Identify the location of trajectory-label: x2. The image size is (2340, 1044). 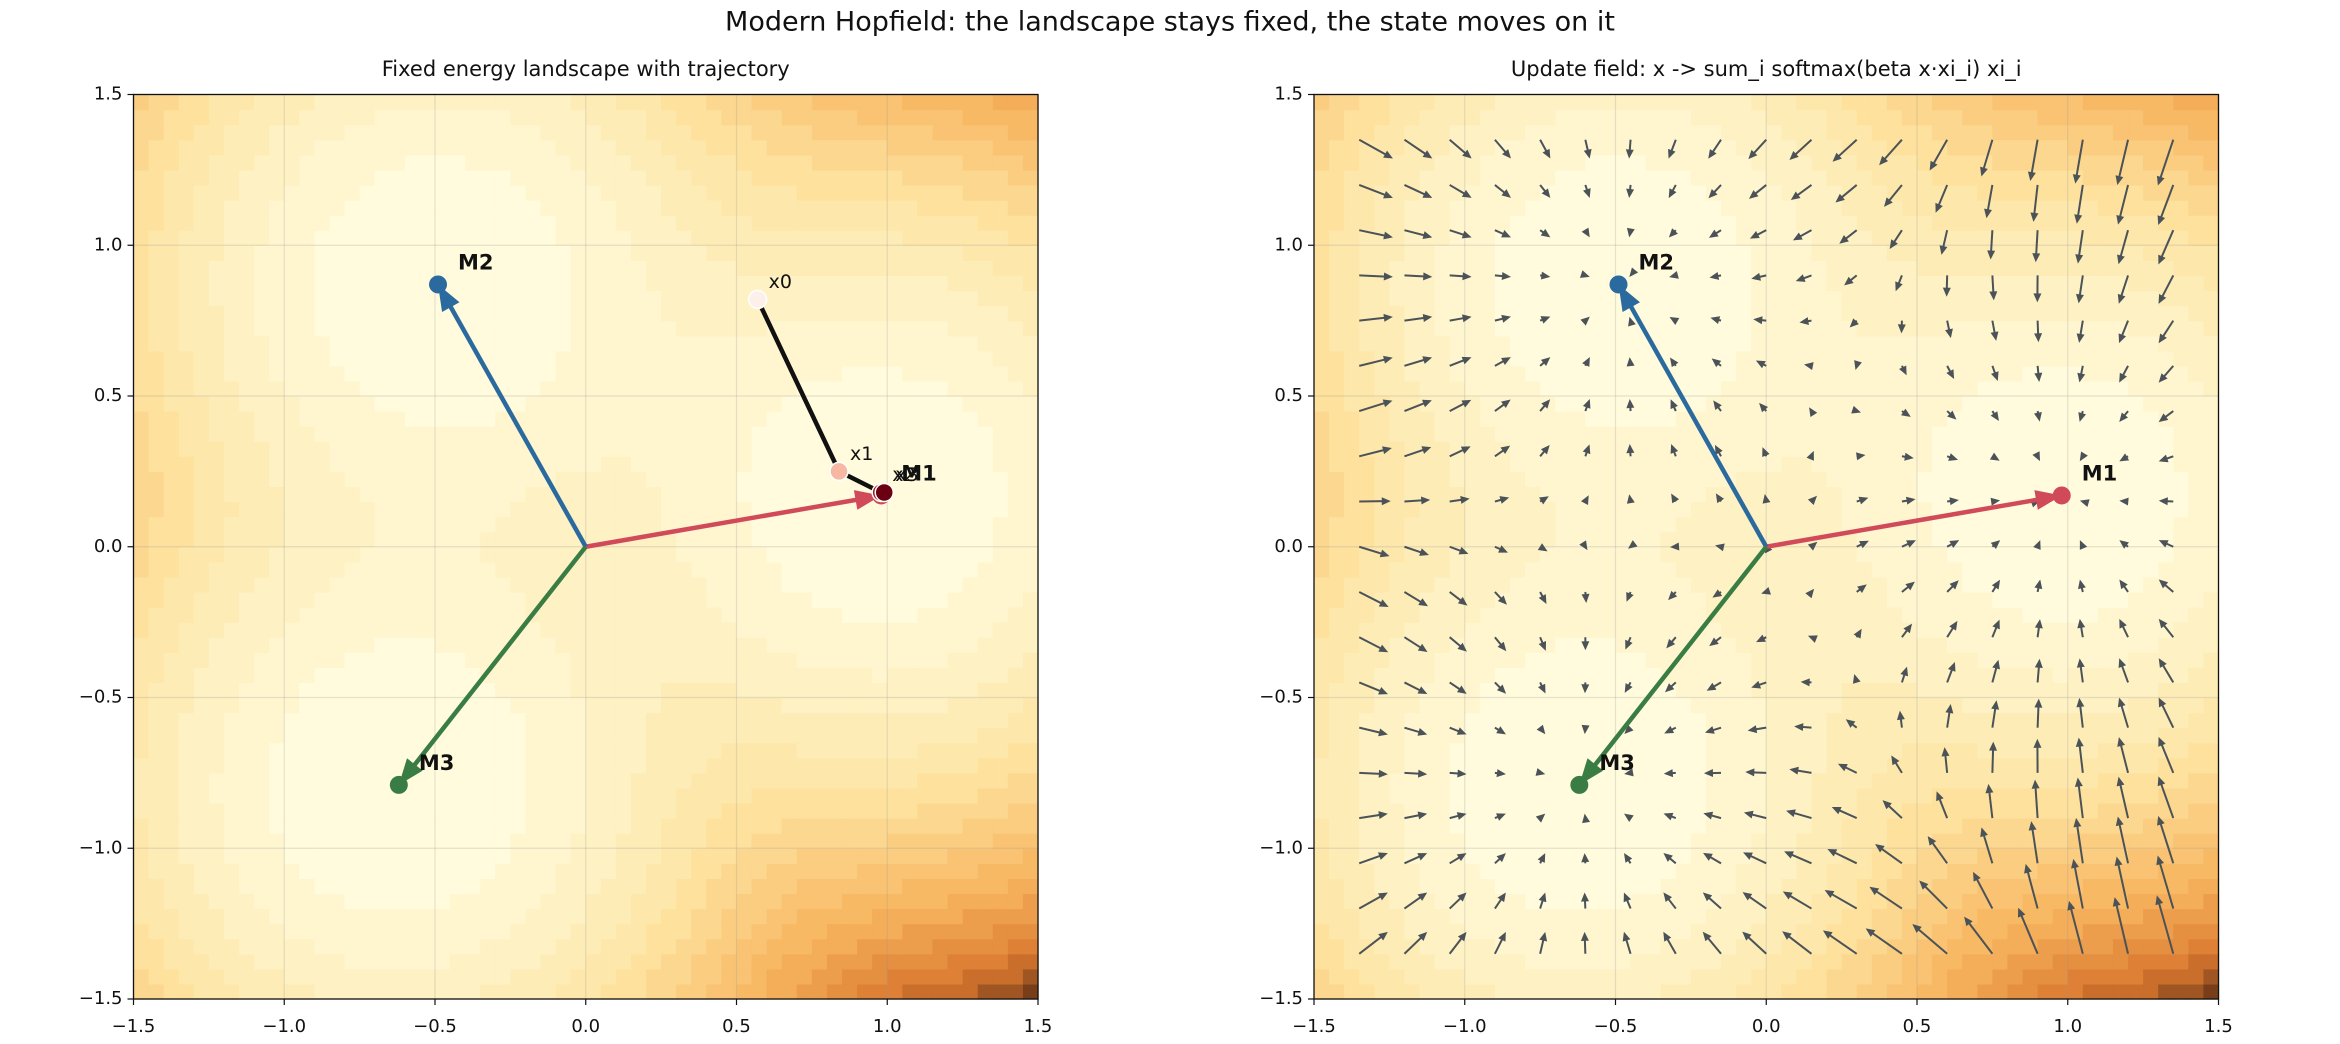
(903, 475).